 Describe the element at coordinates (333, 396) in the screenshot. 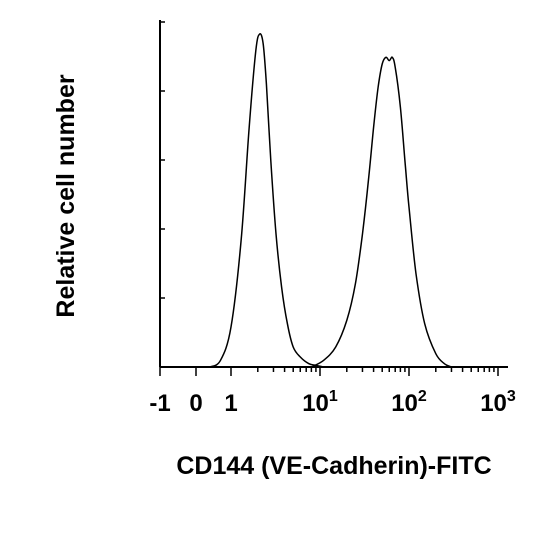

I see `x-tick-exponent: 1` at that location.